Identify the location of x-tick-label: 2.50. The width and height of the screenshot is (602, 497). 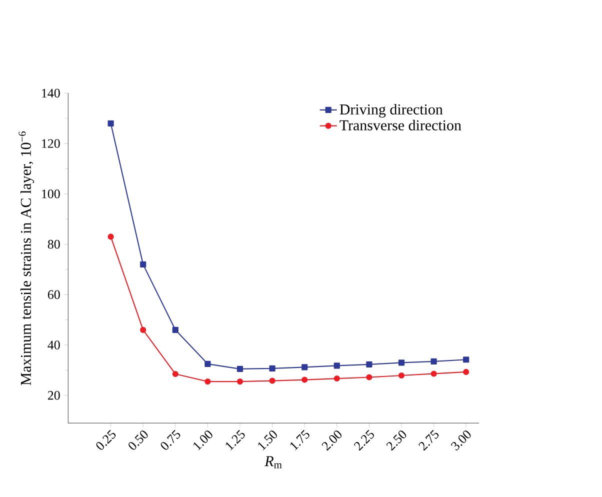
(396, 440).